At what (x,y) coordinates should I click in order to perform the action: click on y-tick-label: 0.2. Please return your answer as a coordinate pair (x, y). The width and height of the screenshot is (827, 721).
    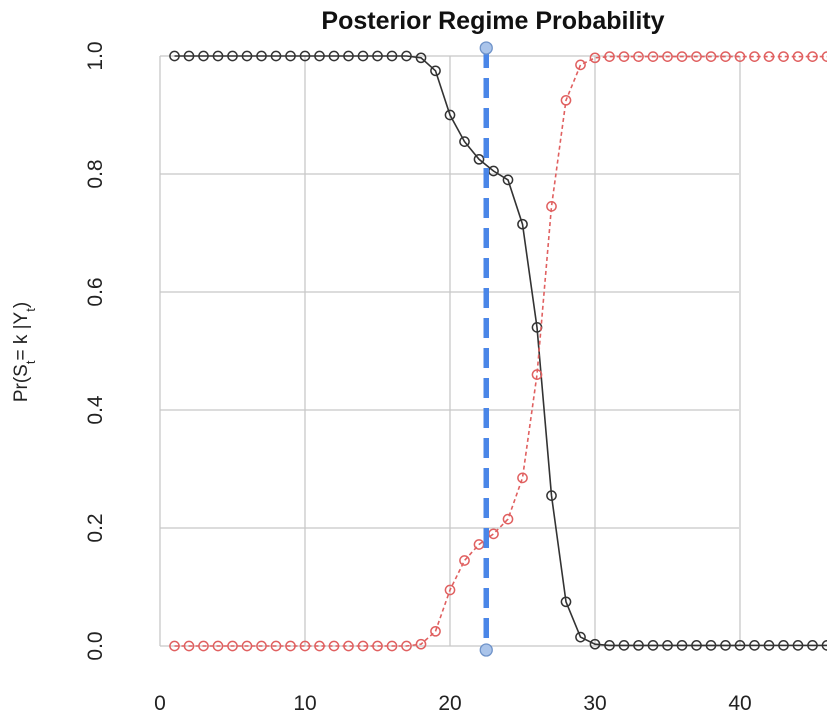
    Looking at the image, I should click on (95, 527).